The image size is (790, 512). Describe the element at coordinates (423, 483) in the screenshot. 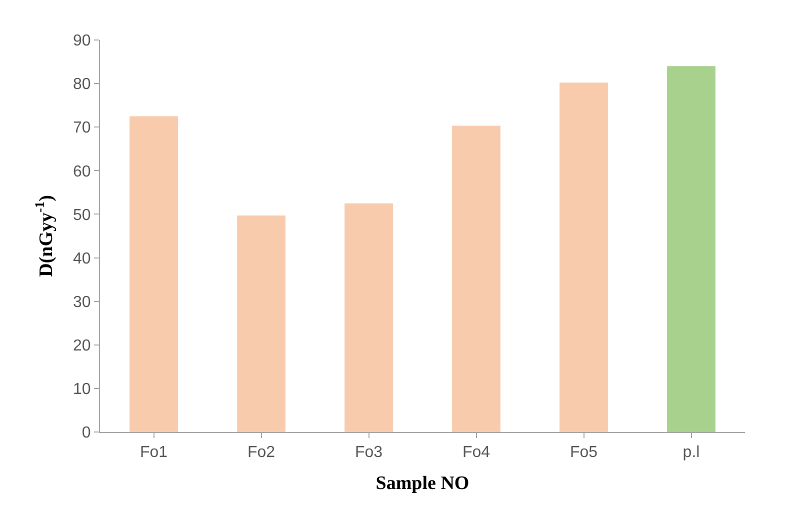

I see `x-axis-title: Sample NO` at that location.